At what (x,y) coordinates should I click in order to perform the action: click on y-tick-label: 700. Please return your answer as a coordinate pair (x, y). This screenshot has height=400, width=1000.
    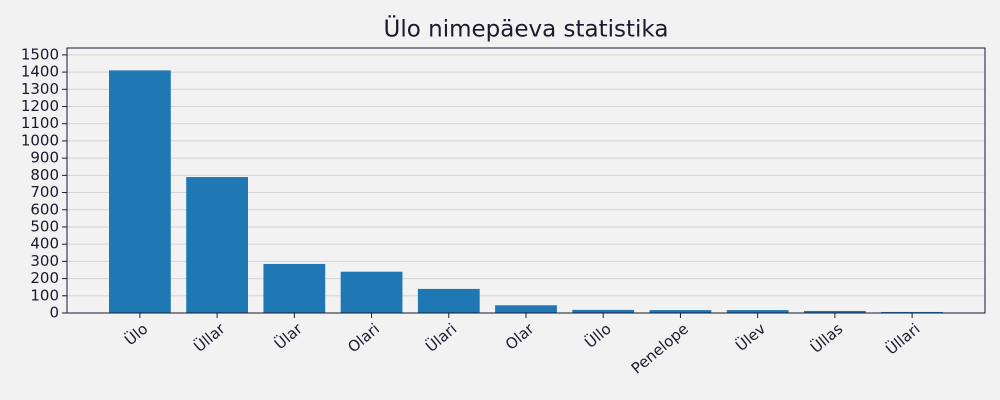
    Looking at the image, I should click on (44, 192).